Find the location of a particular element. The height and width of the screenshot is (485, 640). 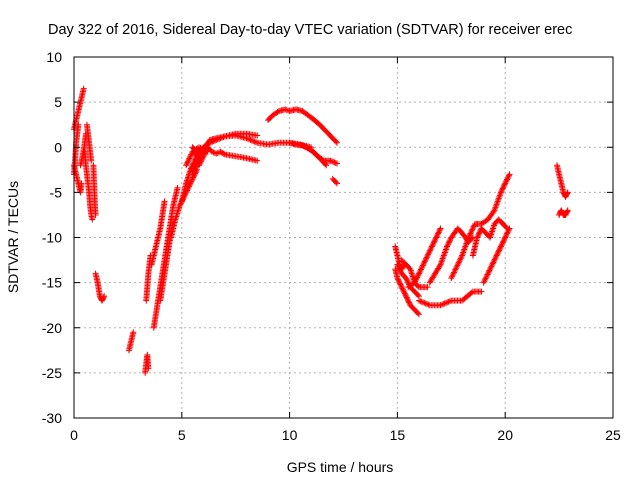

y-axis-label: SDTVAR / TECUs is located at coordinates (13, 237).